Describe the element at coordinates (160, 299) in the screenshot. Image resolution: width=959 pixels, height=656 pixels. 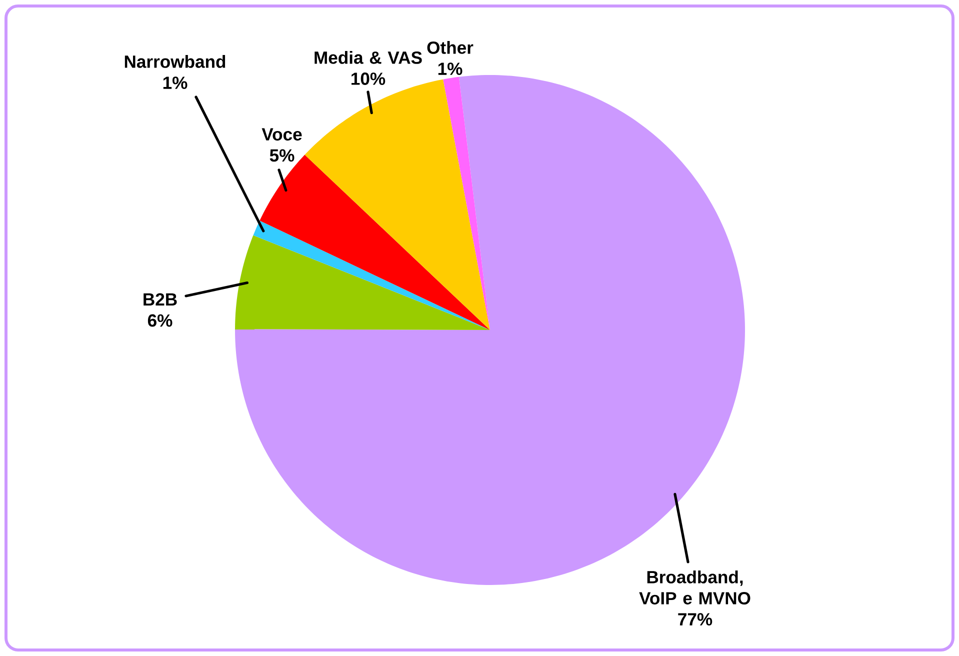
I see `slice-label: B2B` at that location.